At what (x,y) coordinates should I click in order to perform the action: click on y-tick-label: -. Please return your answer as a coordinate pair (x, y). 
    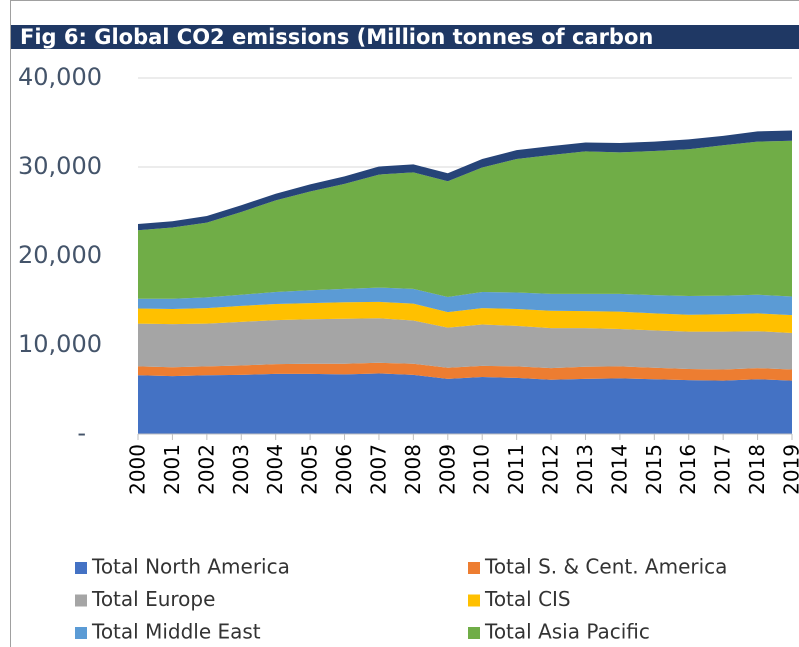
    Looking at the image, I should click on (81, 433).